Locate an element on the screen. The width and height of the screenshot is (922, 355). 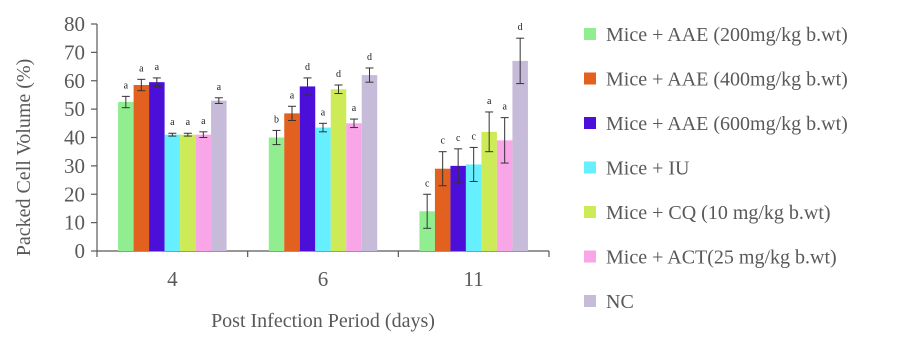
legend-entry: Mice + IU is located at coordinates (637, 169).